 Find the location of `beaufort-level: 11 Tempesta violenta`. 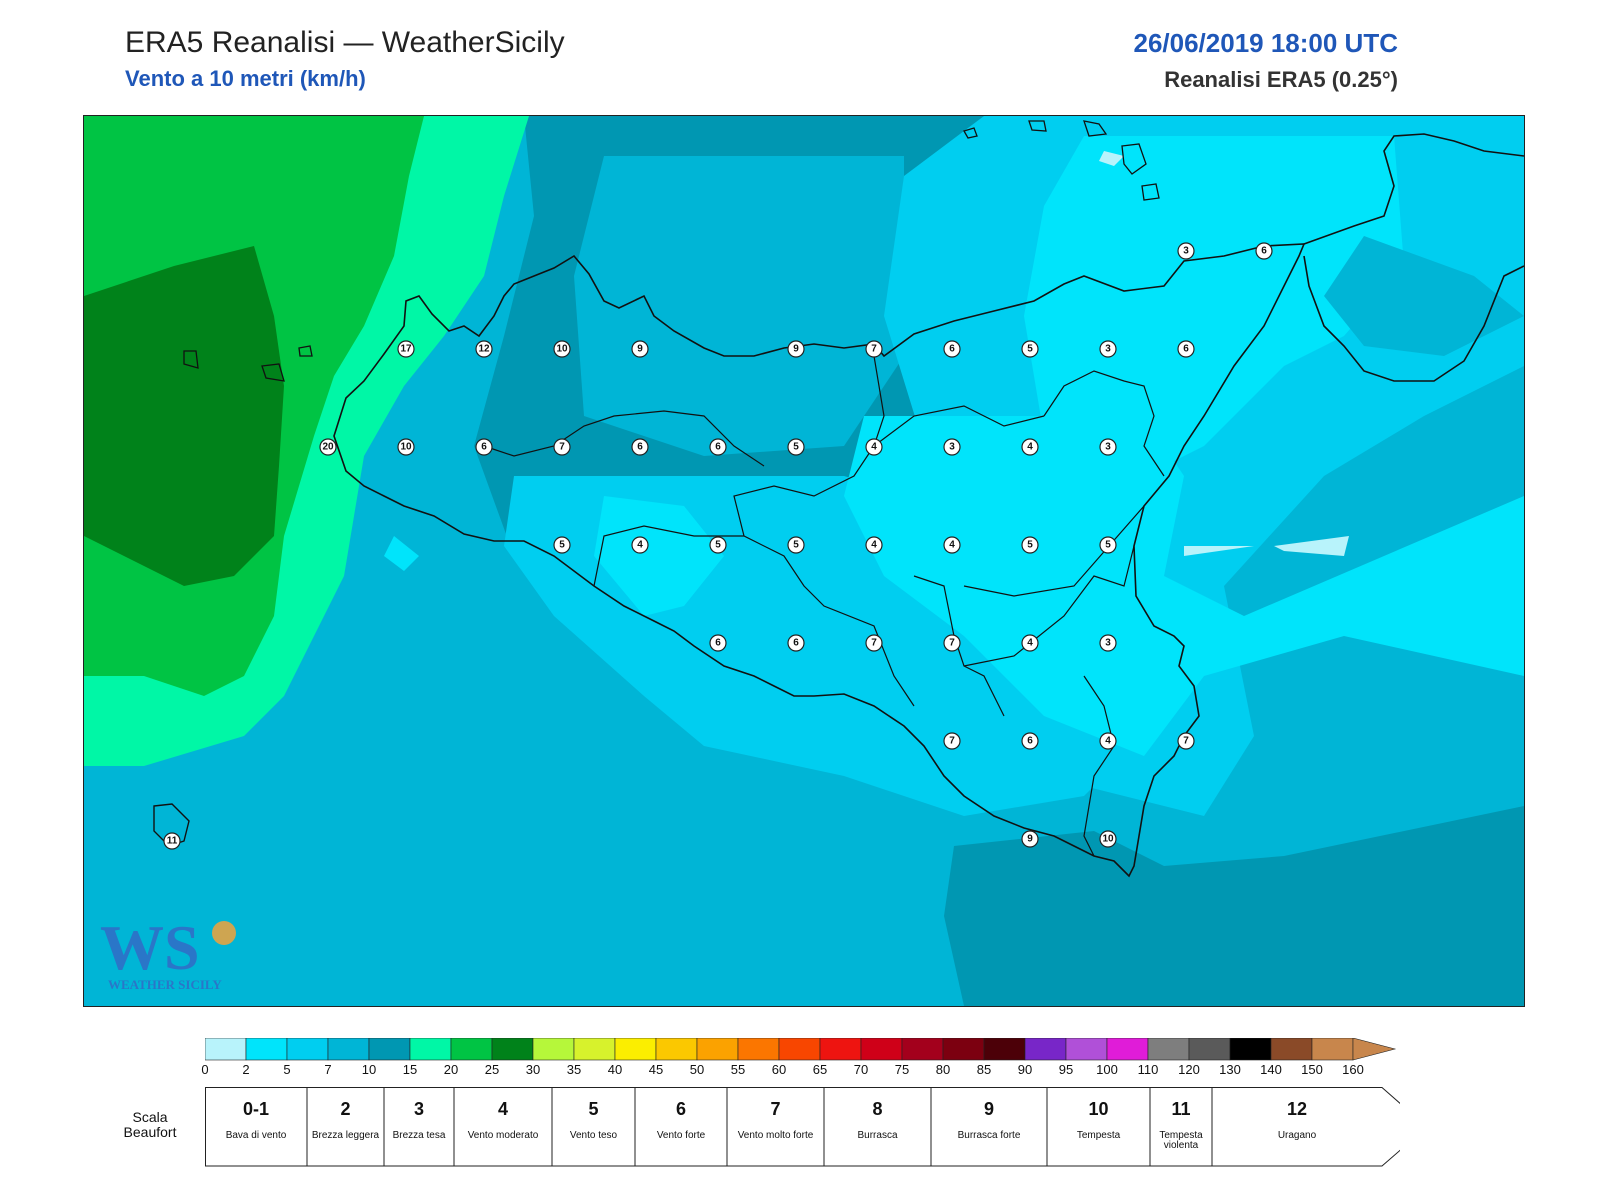

beaufort-level: 11 Tempesta violenta is located at coordinates (1181, 1126).